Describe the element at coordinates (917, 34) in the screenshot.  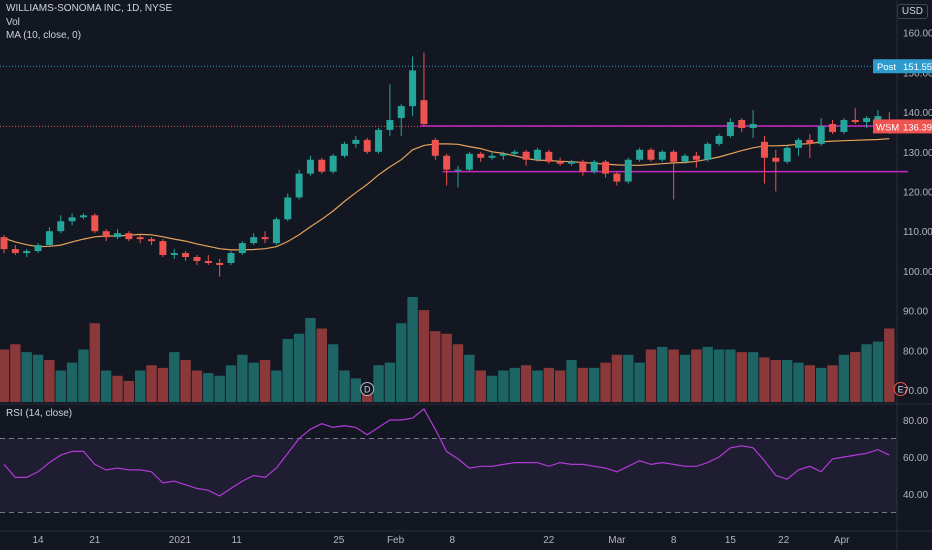
I see `price-axis-tick: 160.00` at that location.